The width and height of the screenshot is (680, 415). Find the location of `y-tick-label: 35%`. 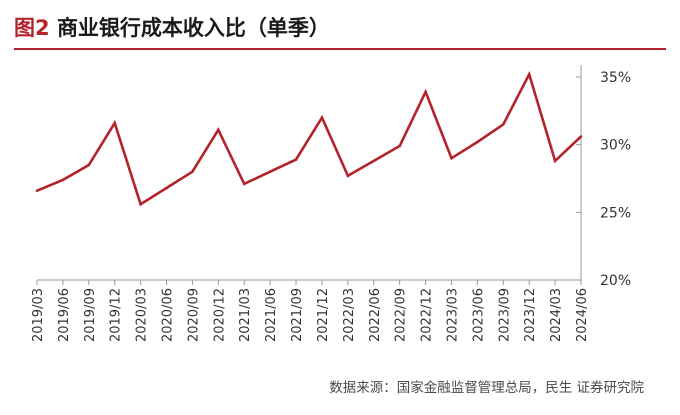

y-tick-label: 35% is located at coordinates (615, 78).